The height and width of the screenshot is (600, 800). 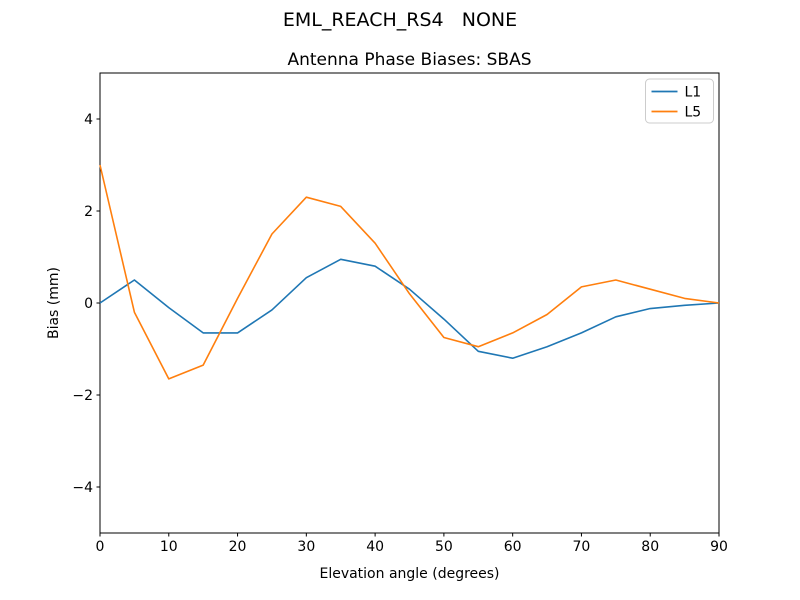 What do you see at coordinates (409, 60) in the screenshot?
I see `axes-title: Antenna Phase Biases: SBAS` at bounding box center [409, 60].